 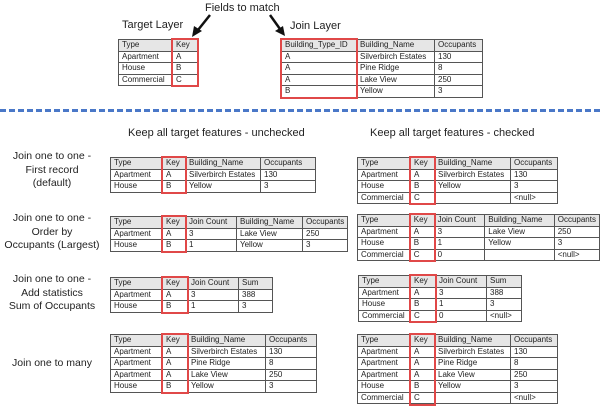 I want to click on target-layer-label: Target Layer, so click(x=153, y=25).